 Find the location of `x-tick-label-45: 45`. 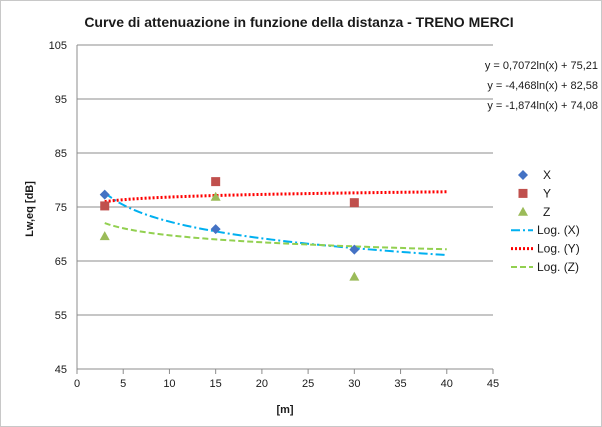

x-tick-label-45: 45 is located at coordinates (493, 384).